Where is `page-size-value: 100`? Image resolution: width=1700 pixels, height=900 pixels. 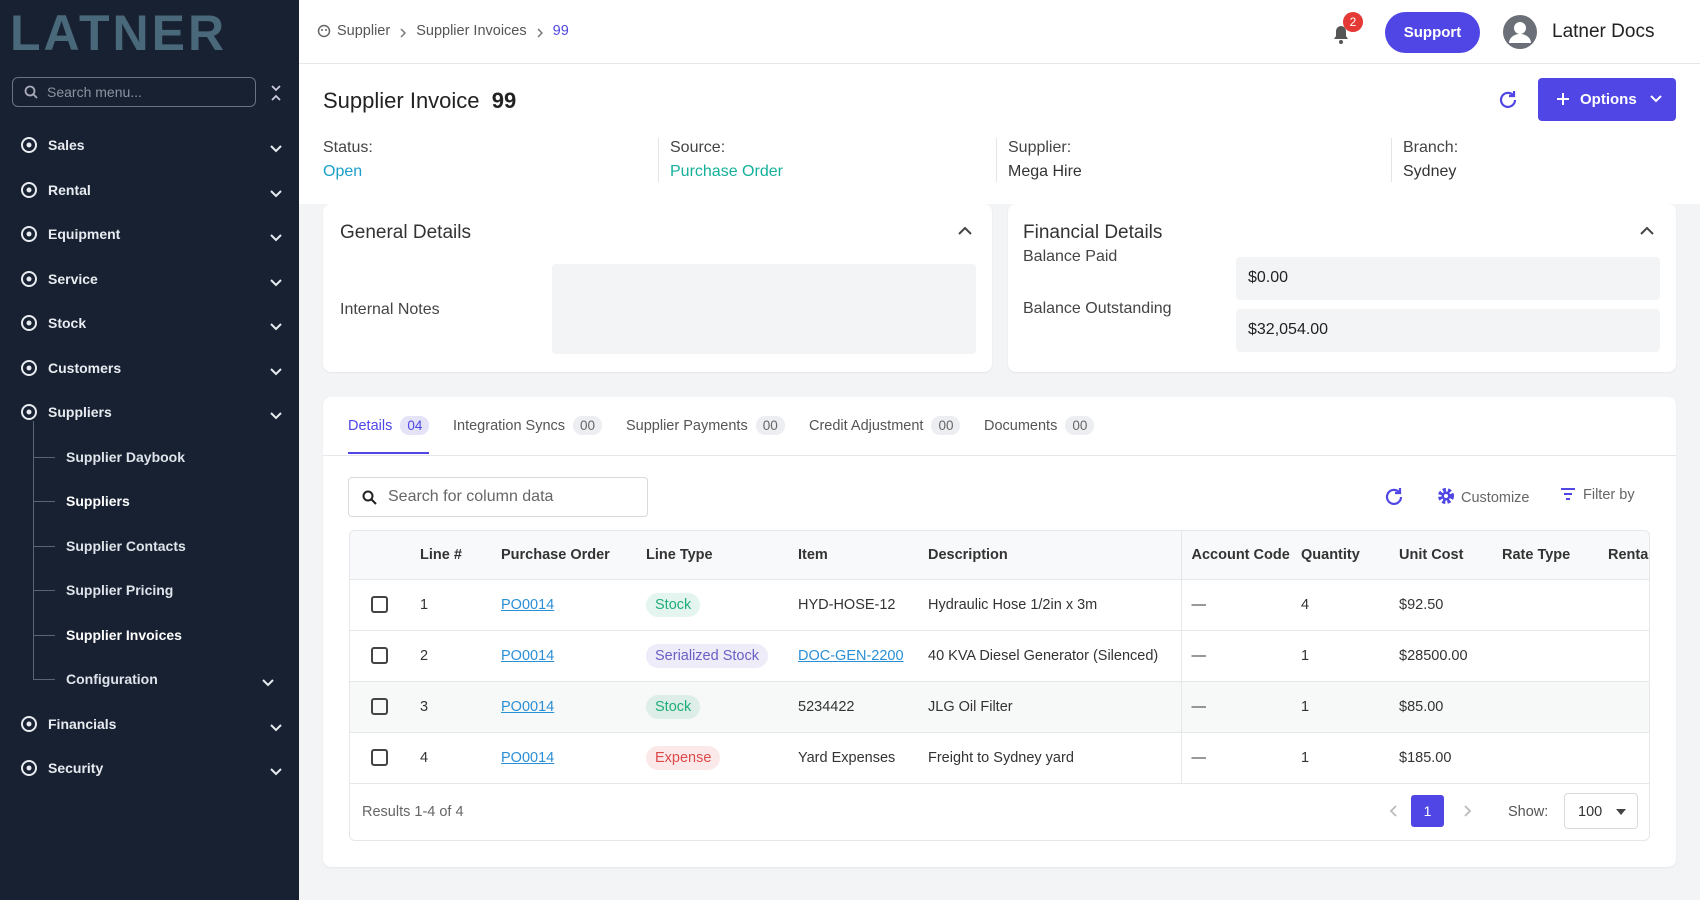
page-size-value: 100 is located at coordinates (1590, 812).